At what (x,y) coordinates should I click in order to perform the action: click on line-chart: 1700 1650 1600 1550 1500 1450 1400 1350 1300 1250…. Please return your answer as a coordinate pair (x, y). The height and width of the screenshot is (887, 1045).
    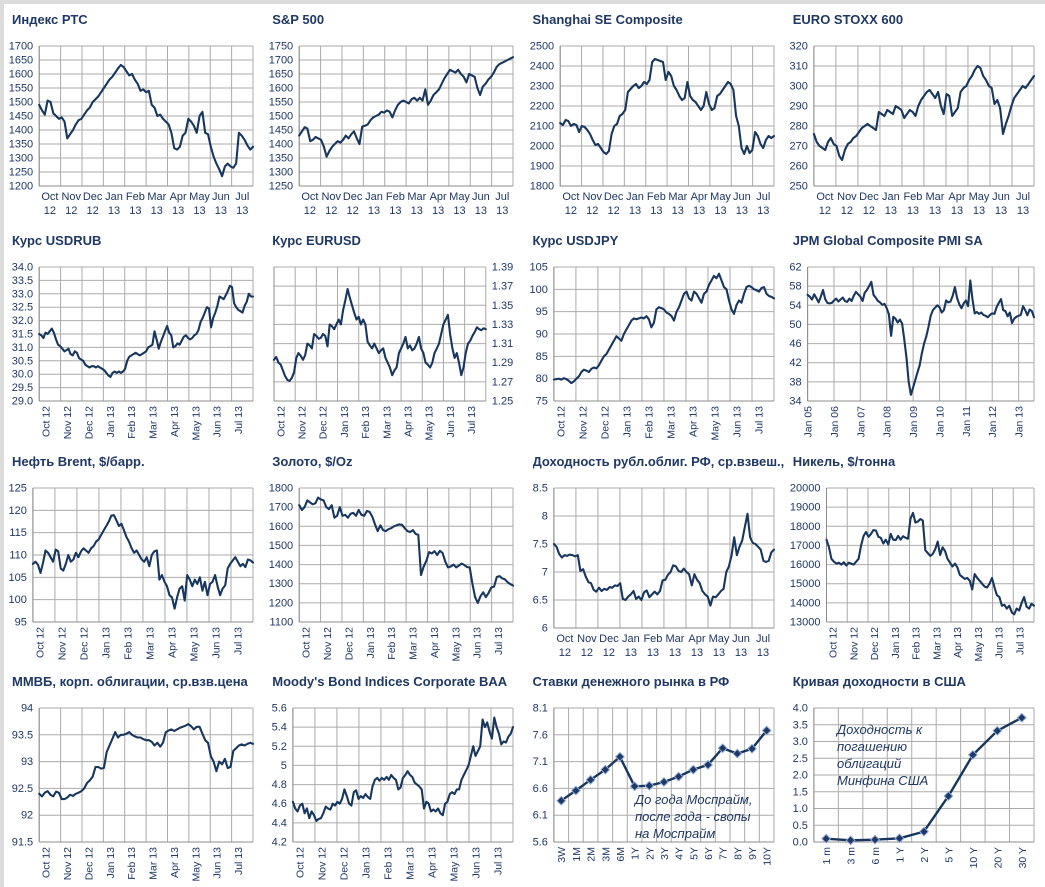
    Looking at the image, I should click on (132, 129).